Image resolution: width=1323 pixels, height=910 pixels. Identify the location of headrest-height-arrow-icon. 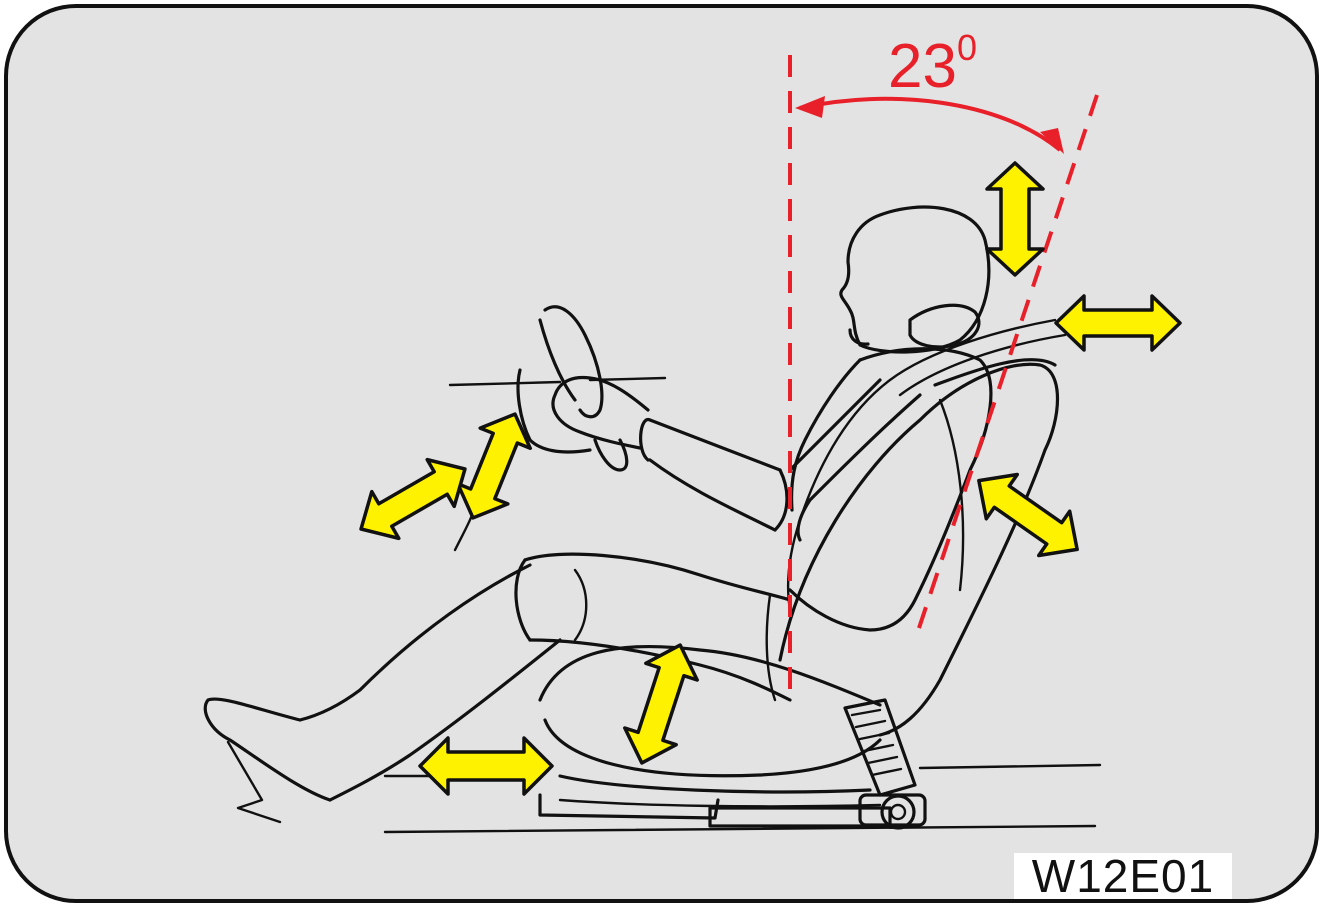
(1015, 219).